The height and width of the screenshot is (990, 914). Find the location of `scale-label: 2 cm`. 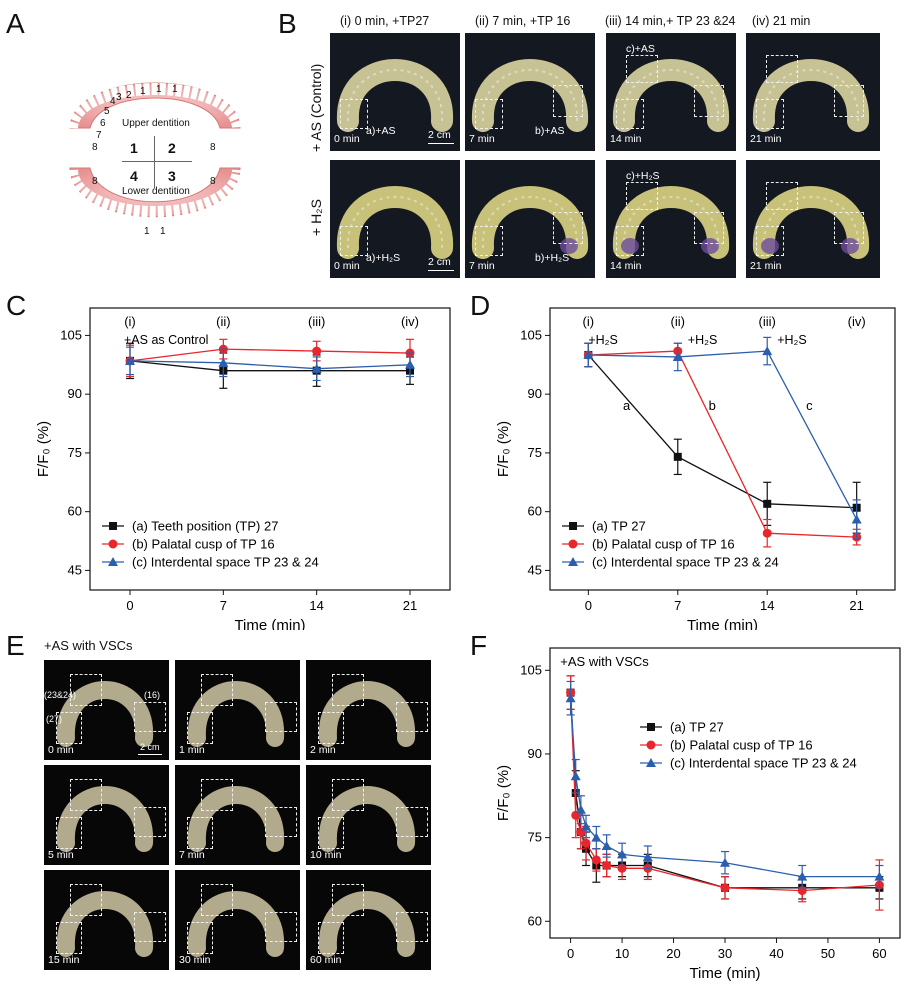

scale-label: 2 cm is located at coordinates (439, 262).